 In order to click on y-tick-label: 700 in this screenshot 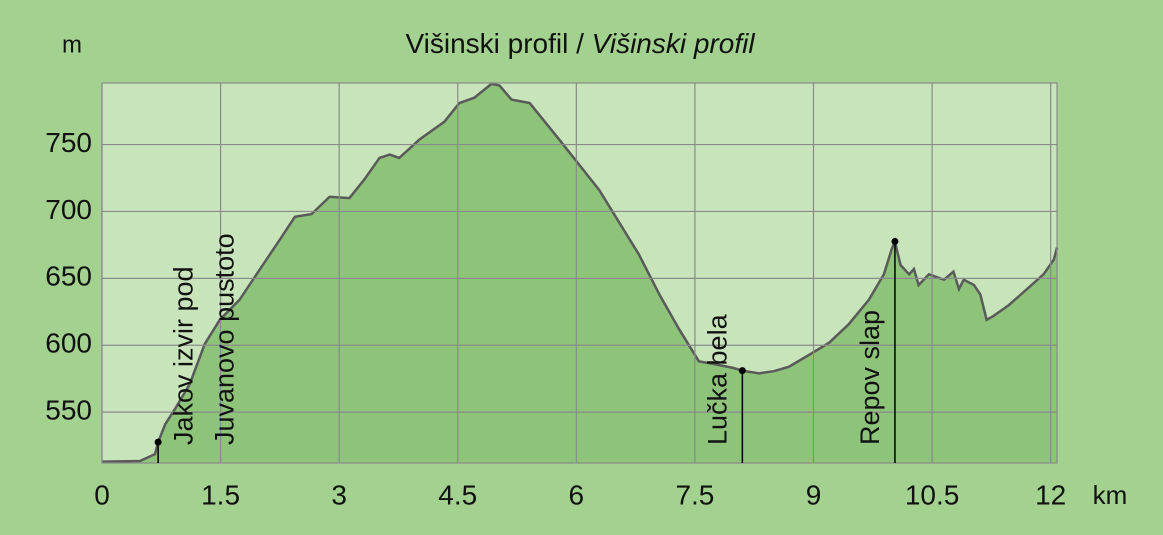, I will do `click(68, 209)`.